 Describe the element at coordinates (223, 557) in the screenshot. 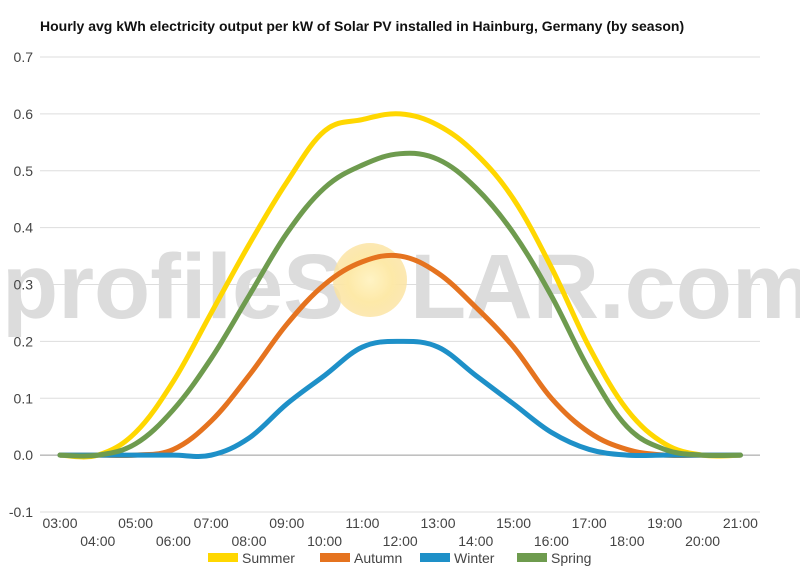

I see `legend-swatch-summer` at that location.